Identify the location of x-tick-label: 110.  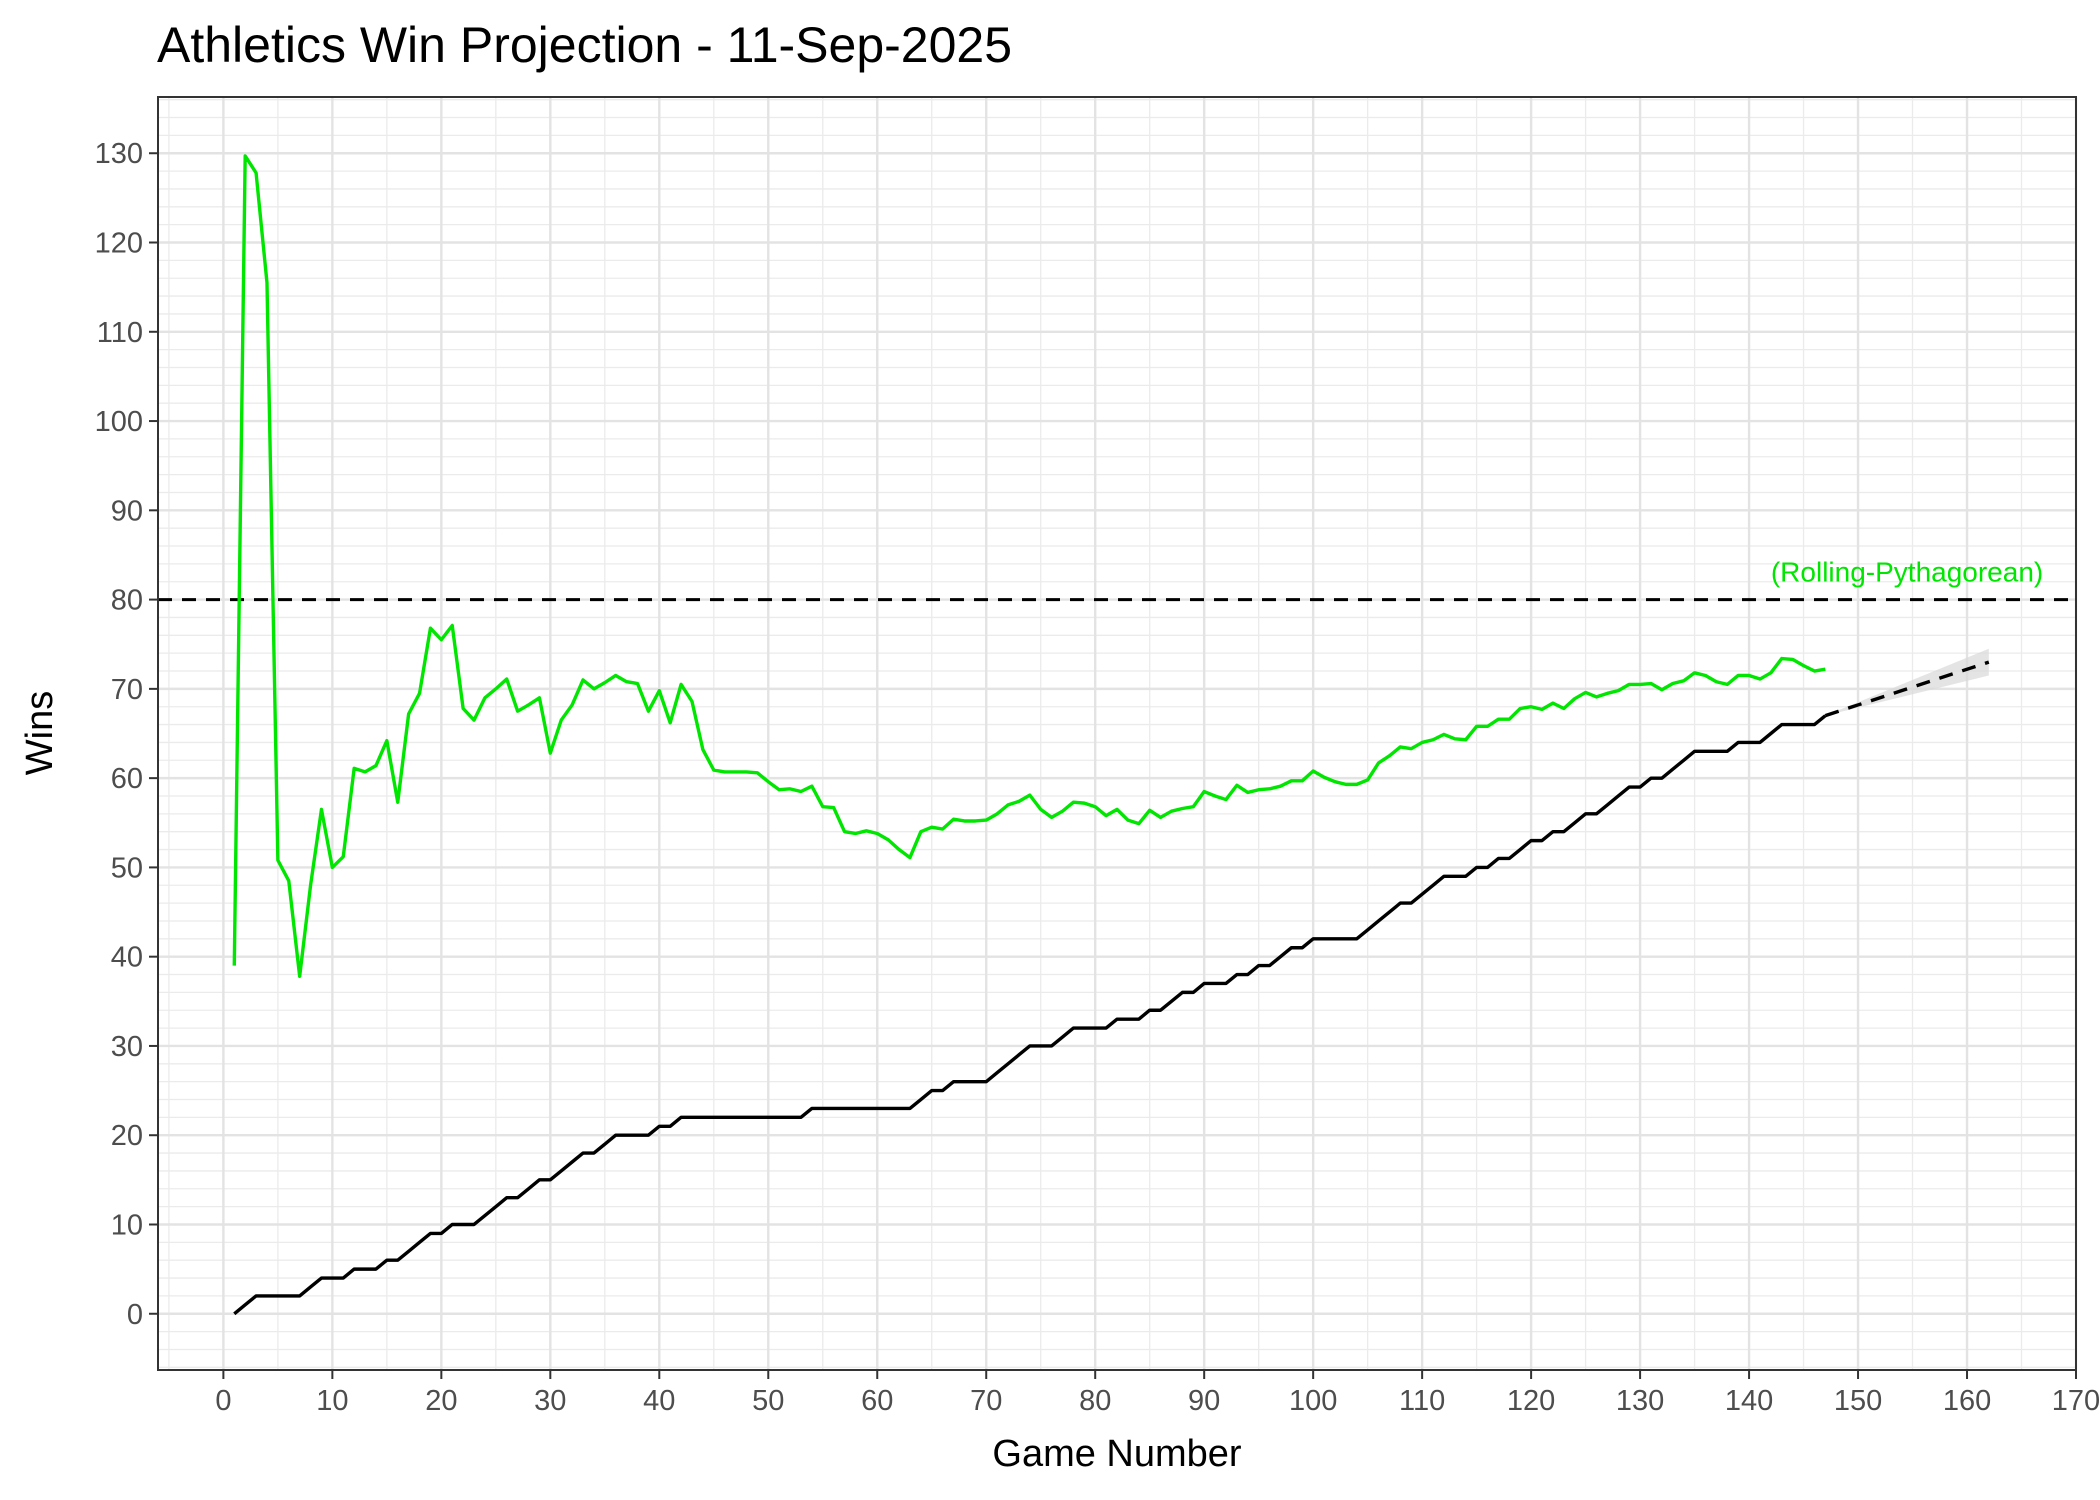
(1422, 1401).